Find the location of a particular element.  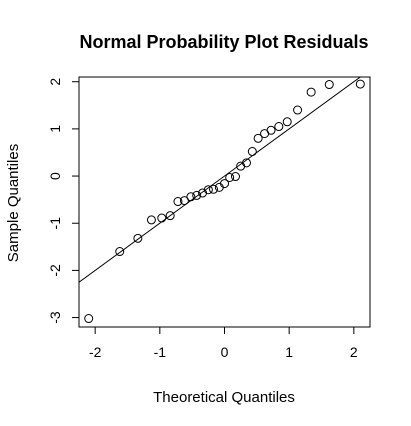

x-tick-label: 1 is located at coordinates (289, 352).